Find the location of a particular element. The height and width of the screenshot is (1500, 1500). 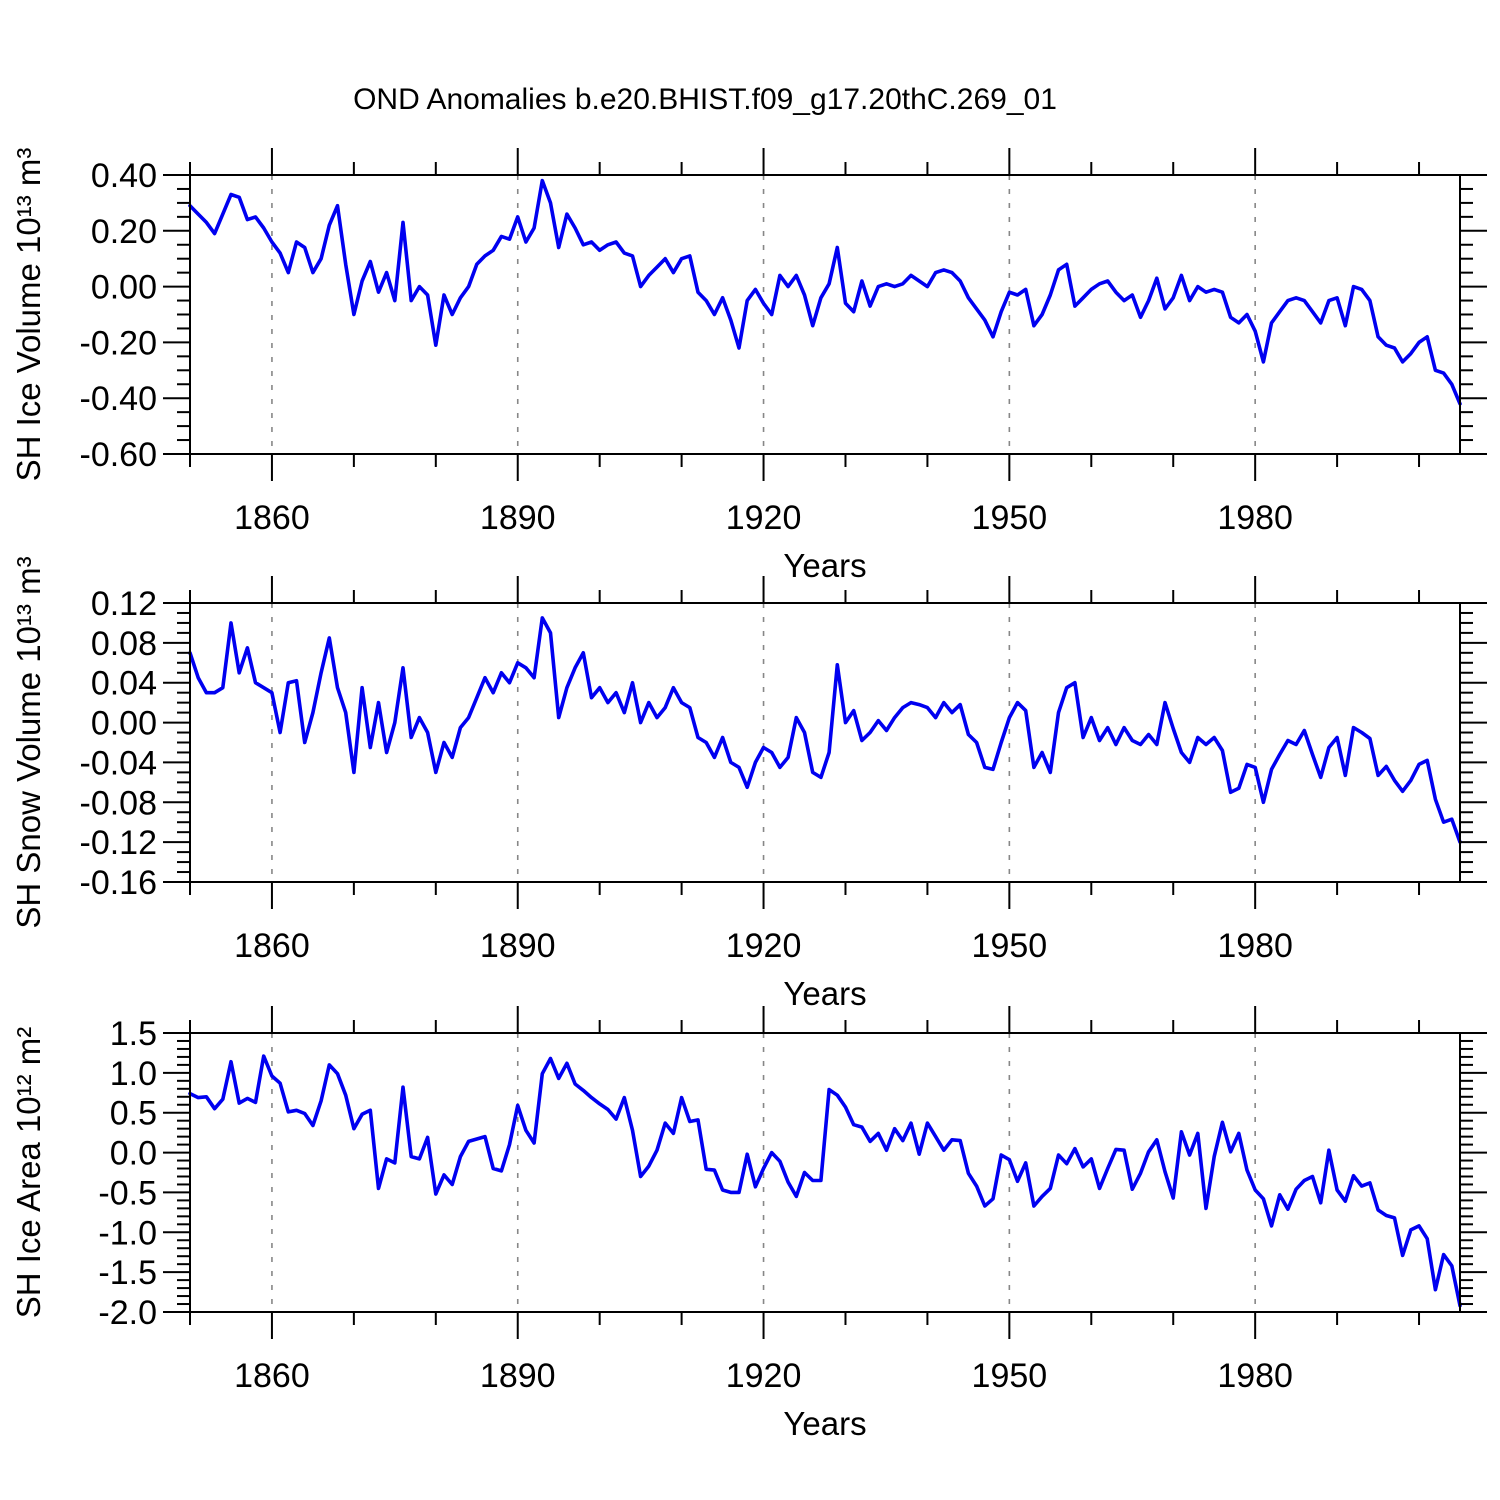

y-tick-label: 0.40 is located at coordinates (124, 176).